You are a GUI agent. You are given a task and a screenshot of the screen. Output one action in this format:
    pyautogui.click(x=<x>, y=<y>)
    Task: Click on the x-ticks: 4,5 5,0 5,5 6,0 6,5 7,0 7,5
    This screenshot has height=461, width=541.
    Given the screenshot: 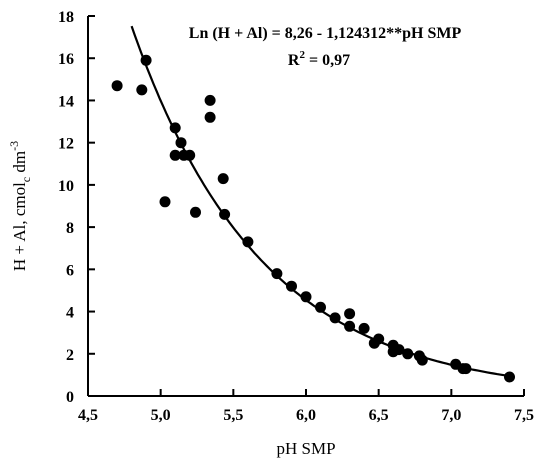 What is the action you would take?
    pyautogui.click(x=306, y=406)
    